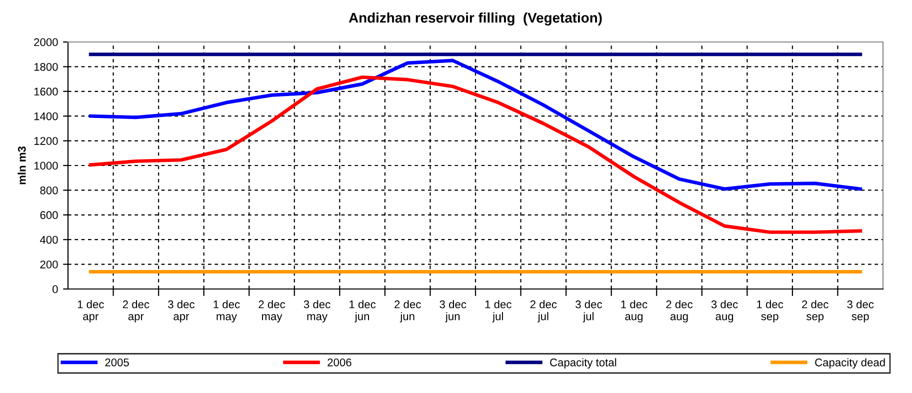 The image size is (912, 393). Describe the element at coordinates (49, 190) in the screenshot. I see `y-tick-label: 800` at that location.